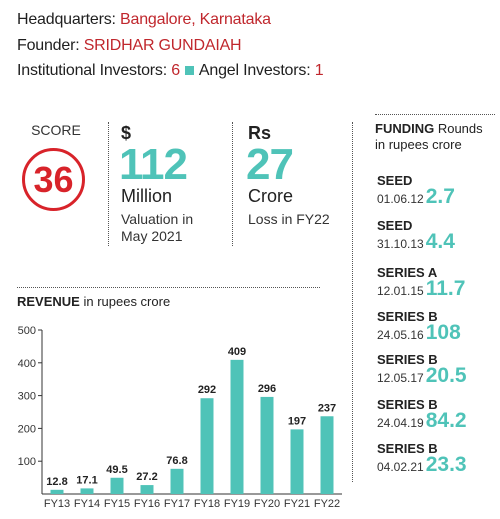 The image size is (500, 519). Describe the element at coordinates (271, 196) in the screenshot. I see `loss-scale: Crore` at that location.